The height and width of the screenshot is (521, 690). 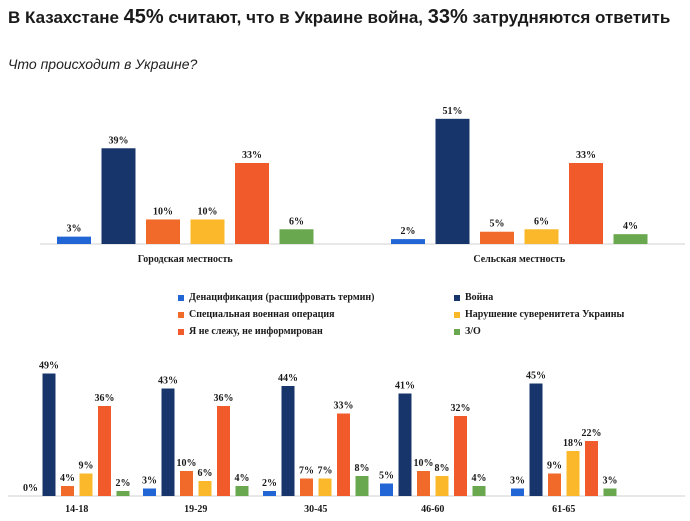 What do you see at coordinates (168, 381) in the screenshot?
I see `data-label: 43%` at bounding box center [168, 381].